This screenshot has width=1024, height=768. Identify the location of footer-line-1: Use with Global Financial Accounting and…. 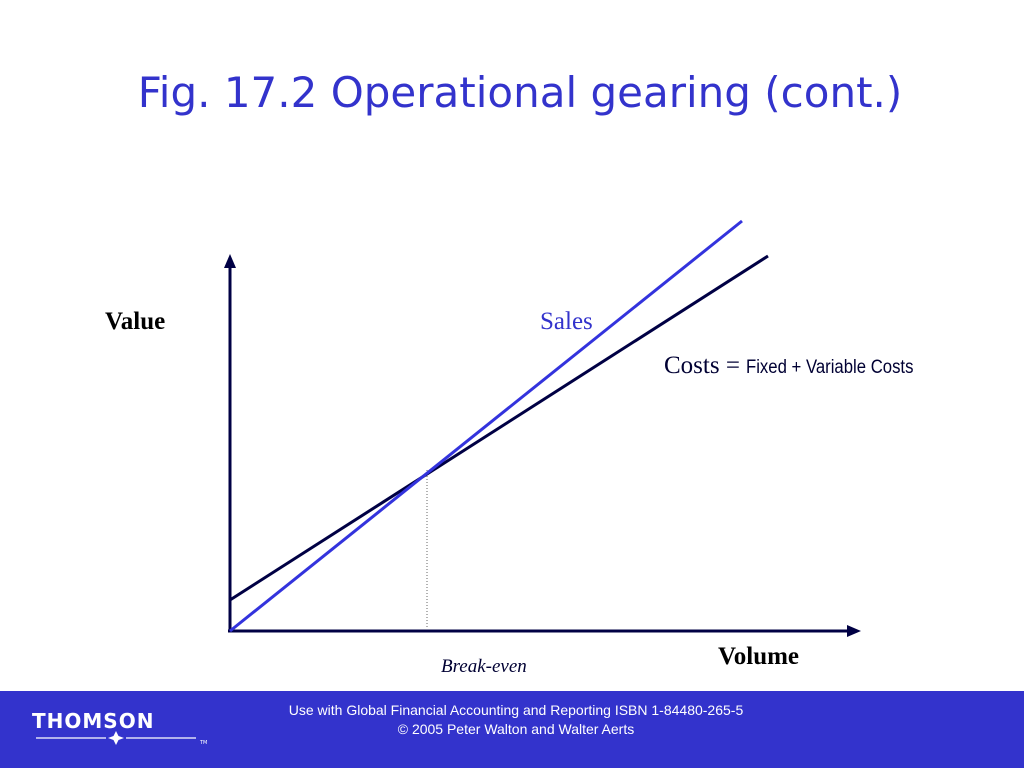
(516, 710).